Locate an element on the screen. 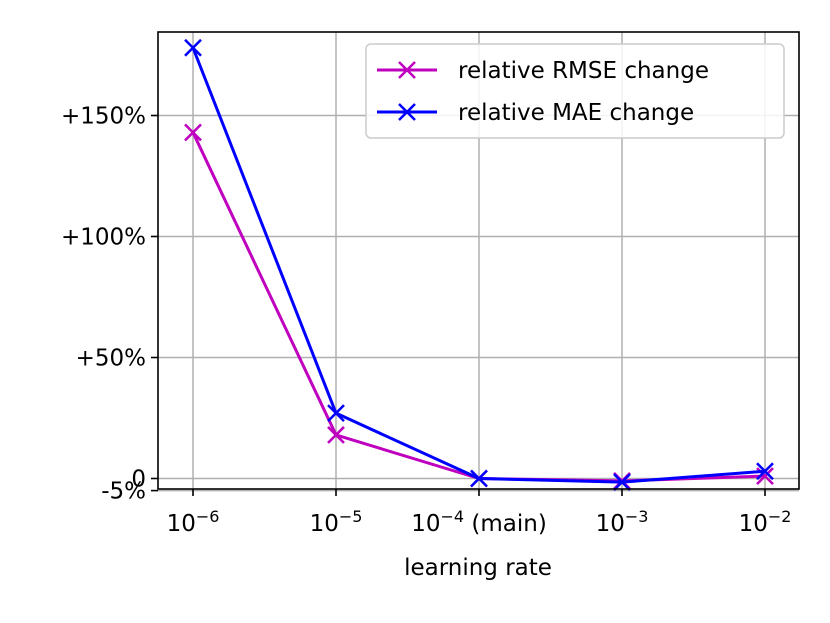 The height and width of the screenshot is (623, 830). y-tick-label: -5% is located at coordinates (123, 492).